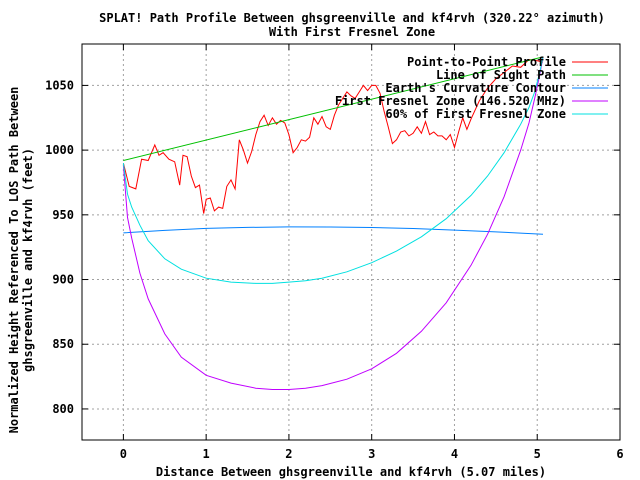  I want to click on x-tick-label: 2, so click(288, 454).